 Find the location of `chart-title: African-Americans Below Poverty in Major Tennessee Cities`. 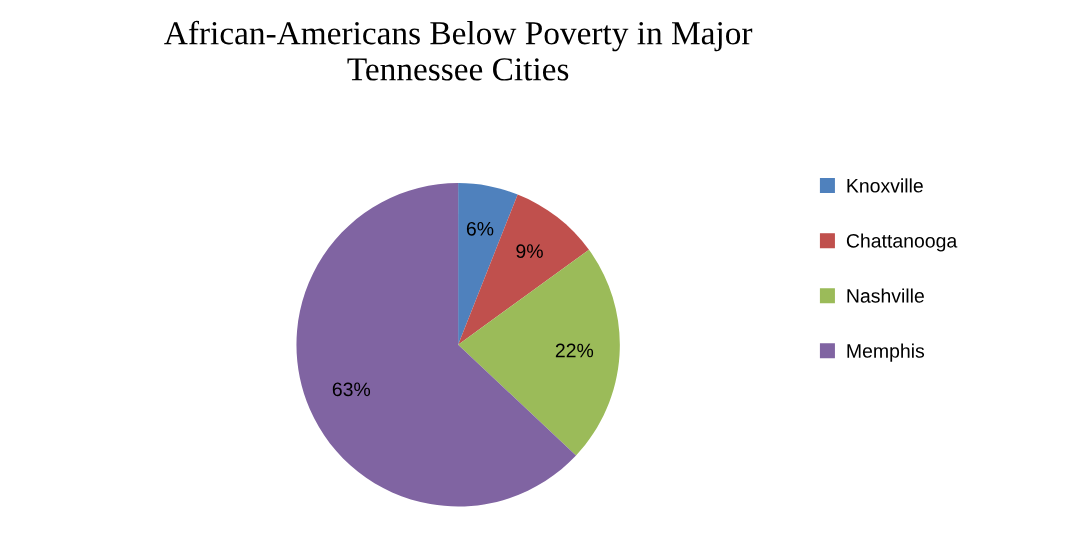

chart-title: African-Americans Below Poverty in Major Tennessee Cities is located at coordinates (458, 50).